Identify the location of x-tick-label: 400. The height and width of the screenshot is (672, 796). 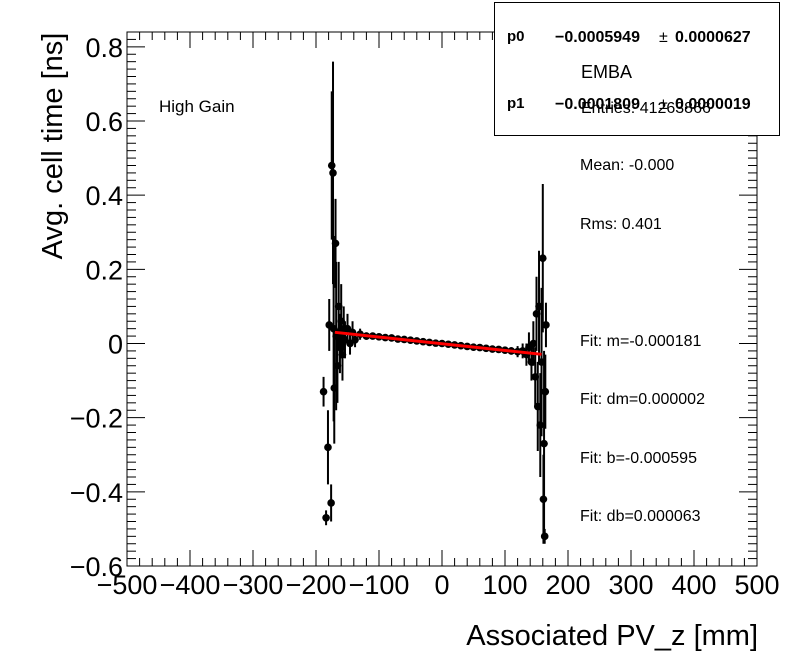
(693, 585).